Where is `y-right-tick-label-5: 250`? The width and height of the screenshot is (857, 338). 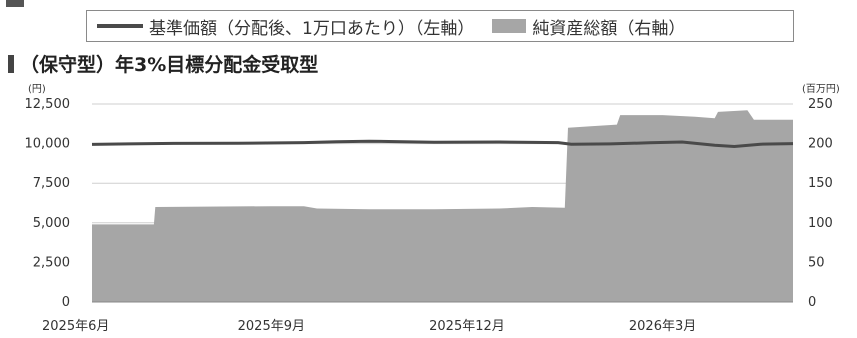 y-right-tick-label-5: 250 is located at coordinates (820, 104).